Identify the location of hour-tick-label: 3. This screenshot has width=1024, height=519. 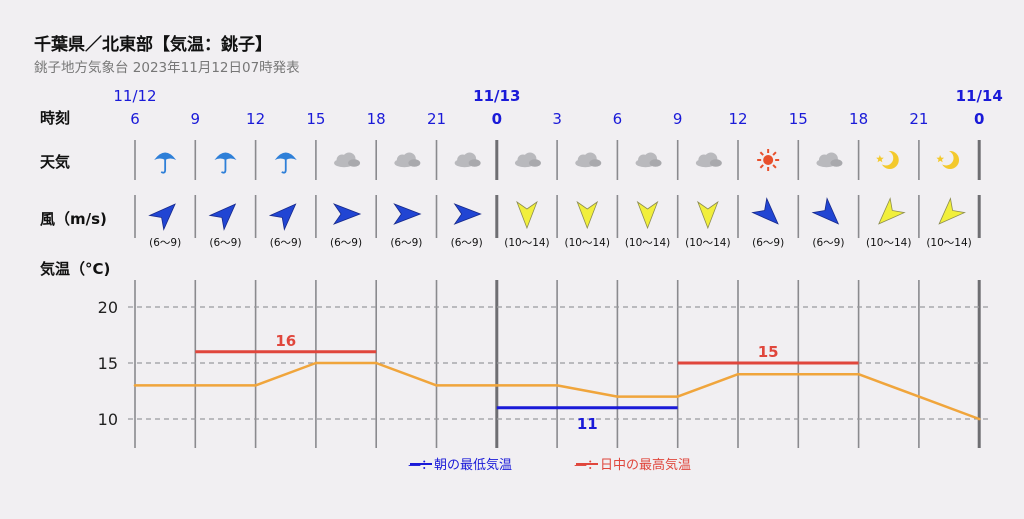
(557, 119).